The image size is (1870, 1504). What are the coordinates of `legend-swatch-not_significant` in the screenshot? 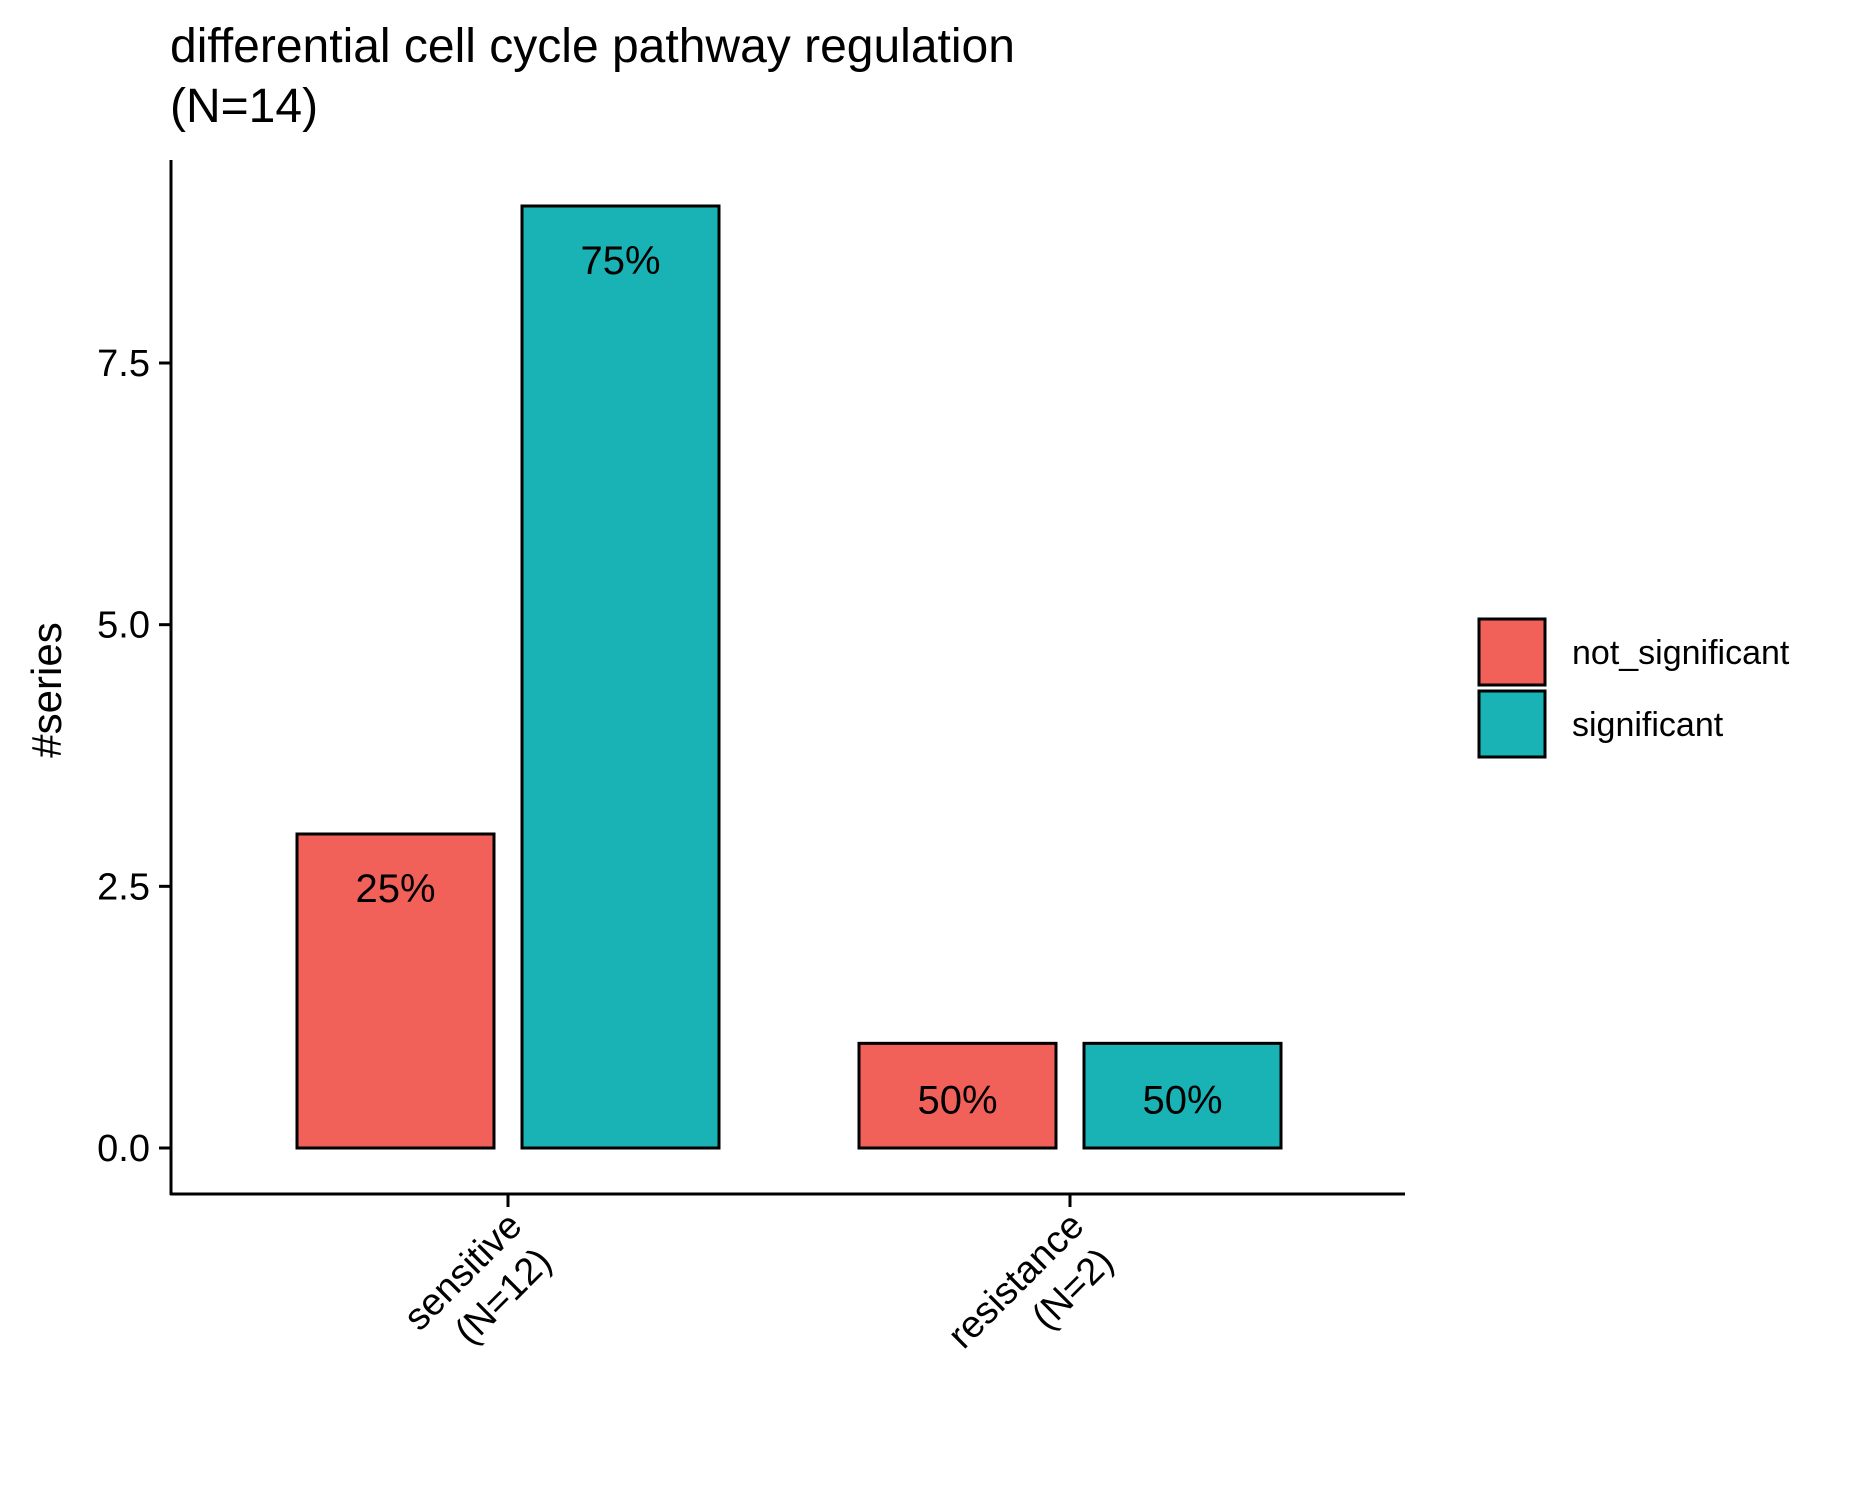 It's located at (1512, 652).